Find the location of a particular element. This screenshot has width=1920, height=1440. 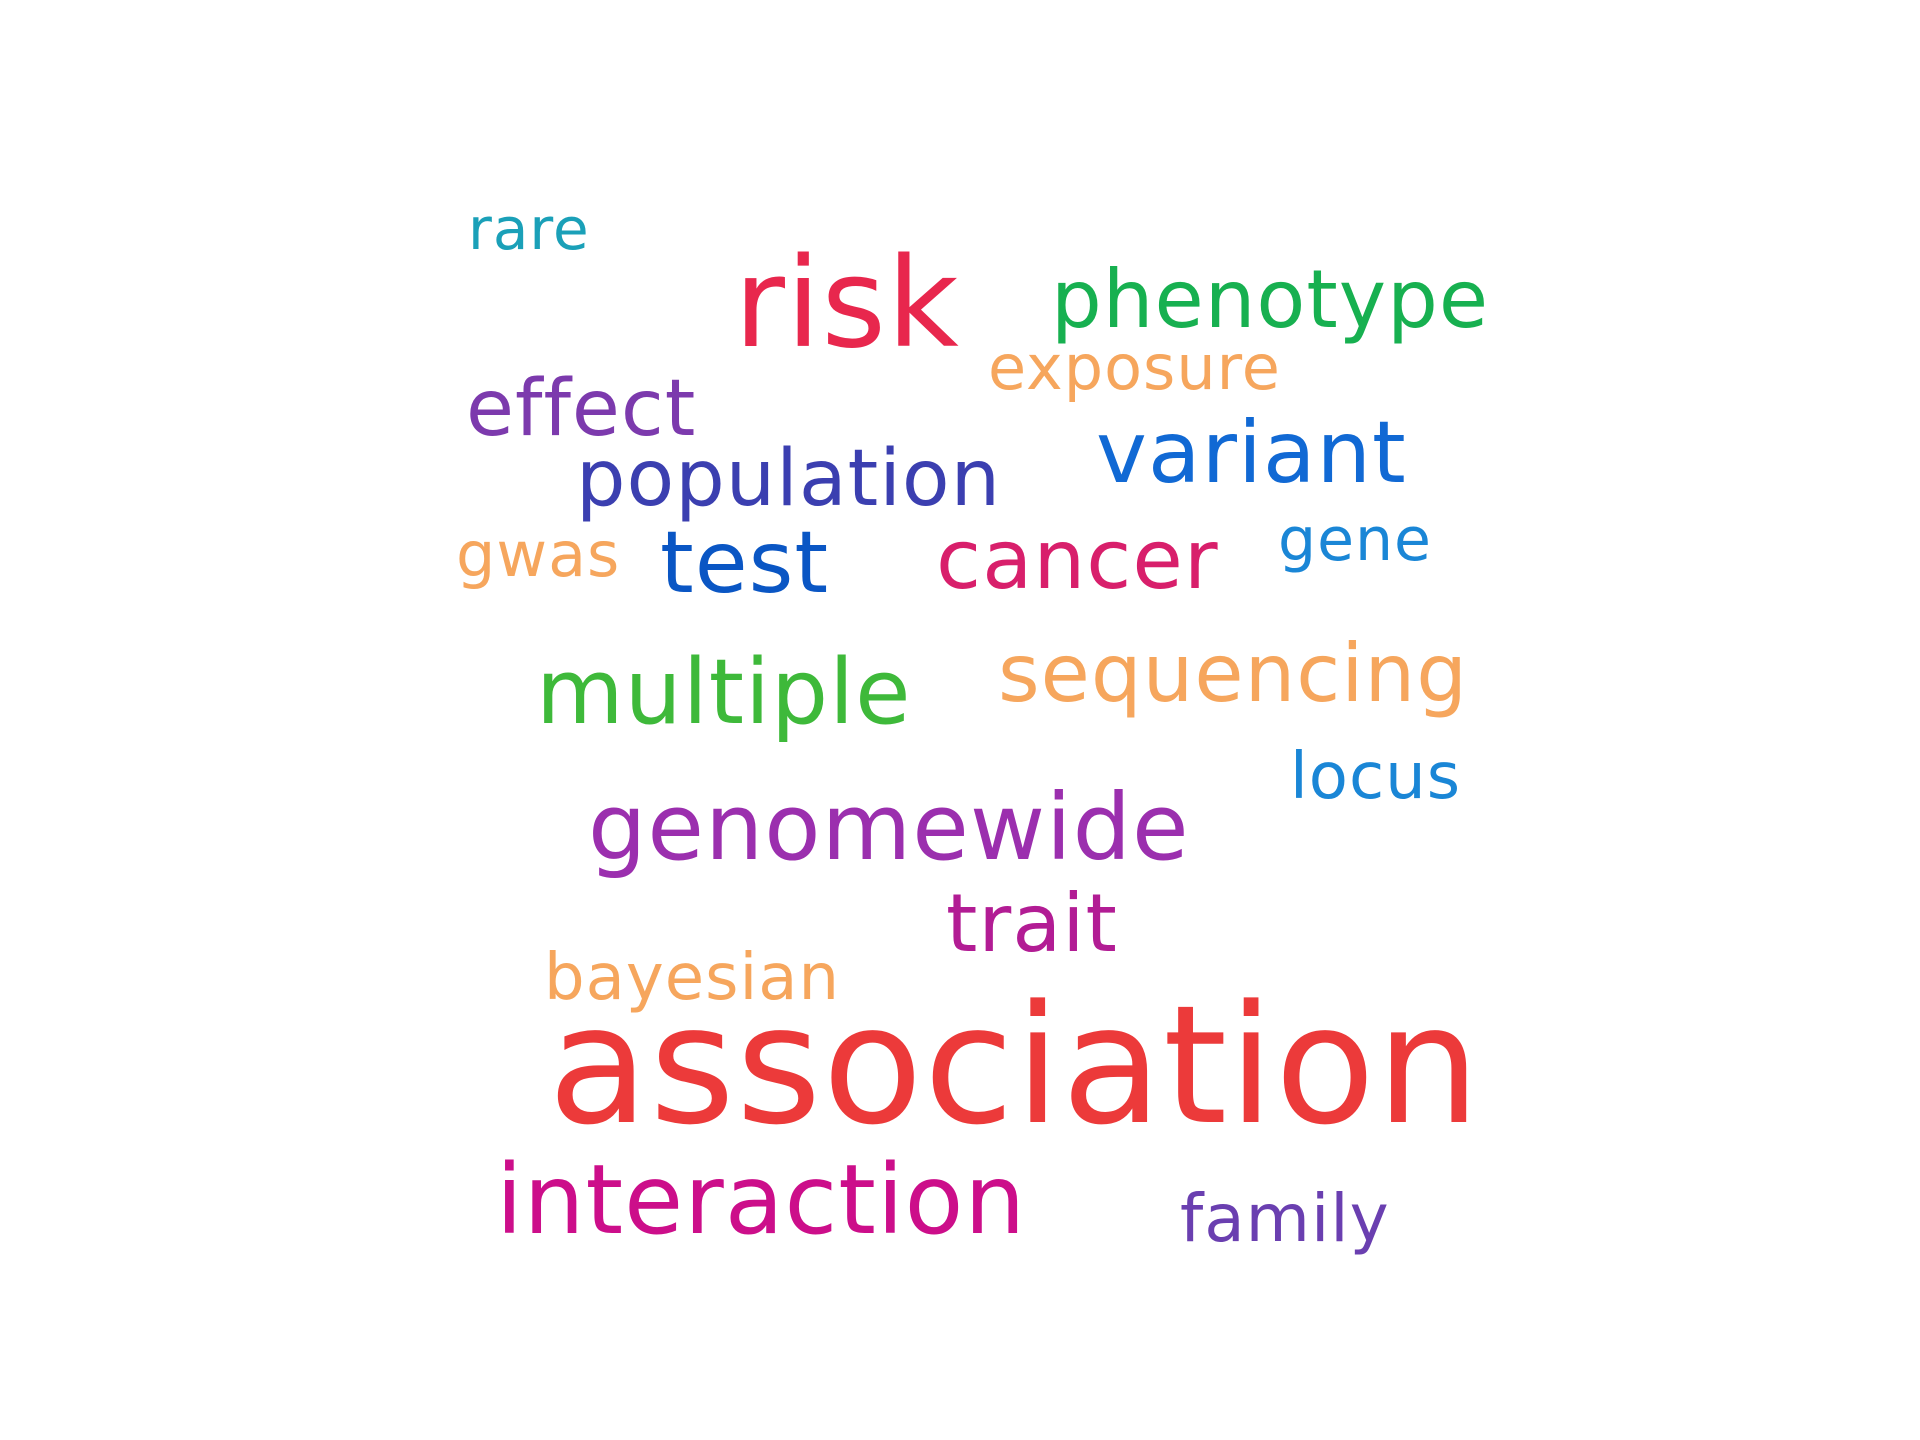

word-test: test is located at coordinates (745, 563).